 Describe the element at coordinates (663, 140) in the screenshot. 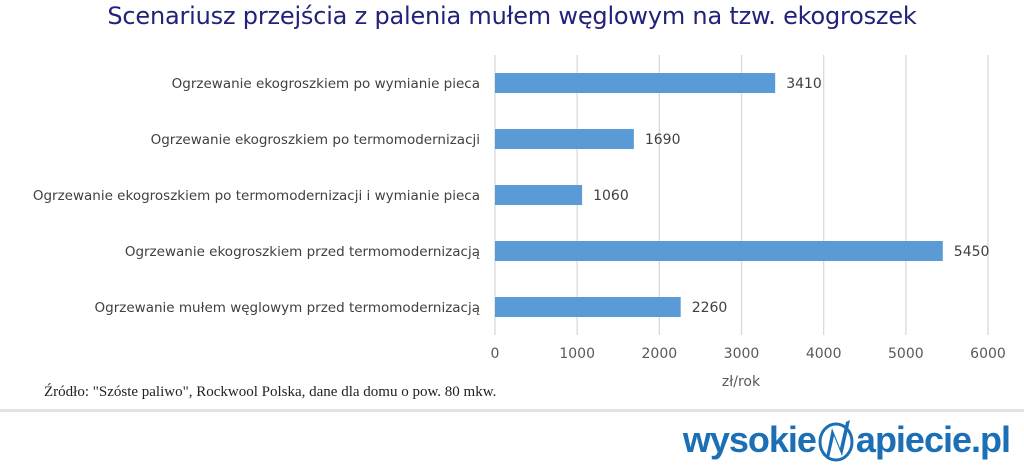

I see `data-label: 1690` at that location.